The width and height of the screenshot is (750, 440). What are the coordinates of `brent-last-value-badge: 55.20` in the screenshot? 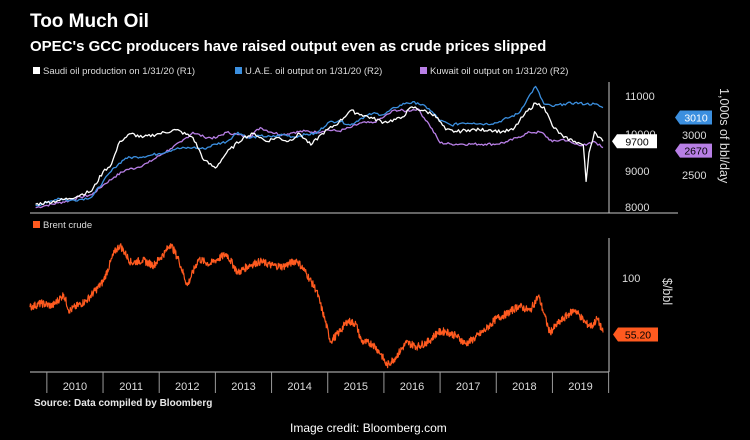 It's located at (635, 334).